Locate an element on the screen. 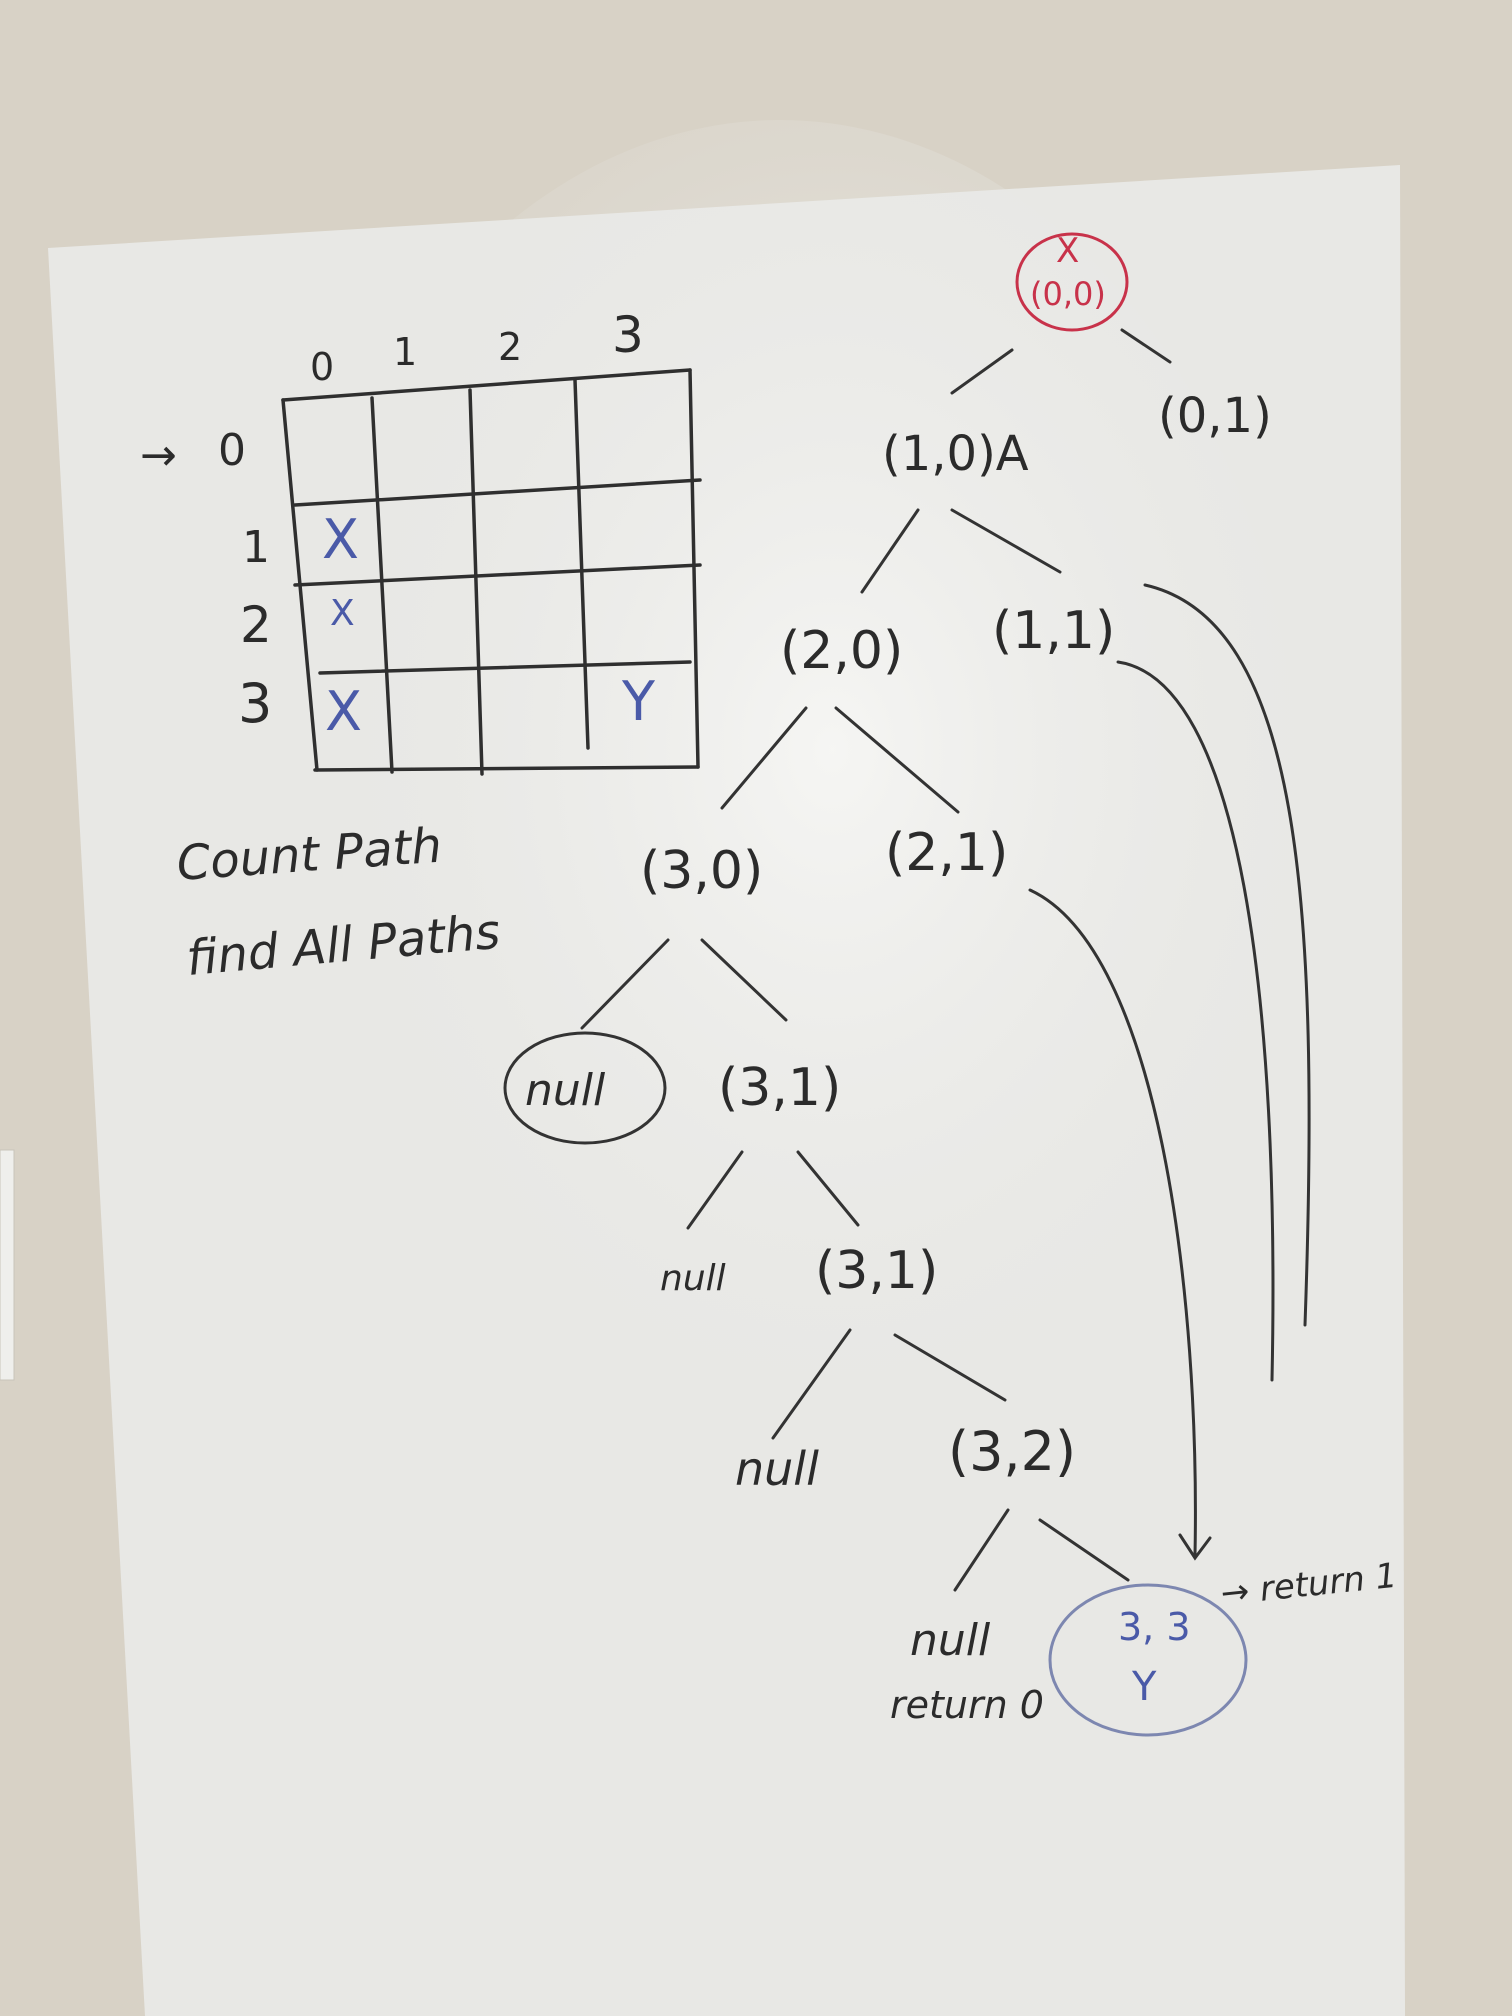 The image size is (1512, 2016). col-label: 2 is located at coordinates (510, 347).